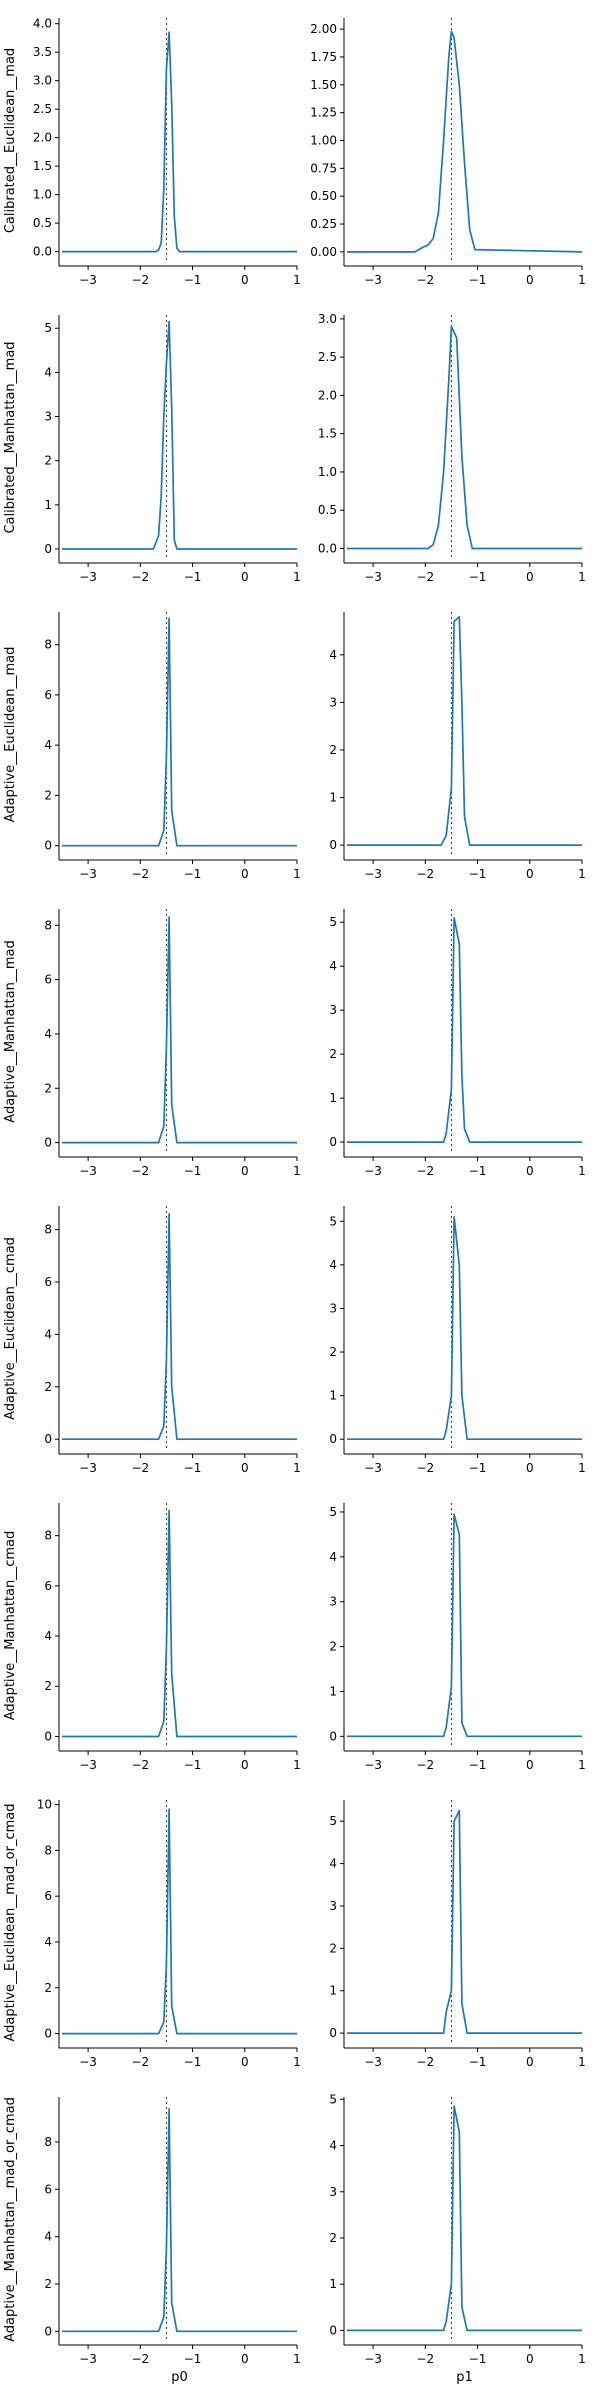 Image resolution: width=600 pixels, height=2400 pixels. I want to click on y-axis-label: Adaptive__Euclidean__mad, so click(10, 735).